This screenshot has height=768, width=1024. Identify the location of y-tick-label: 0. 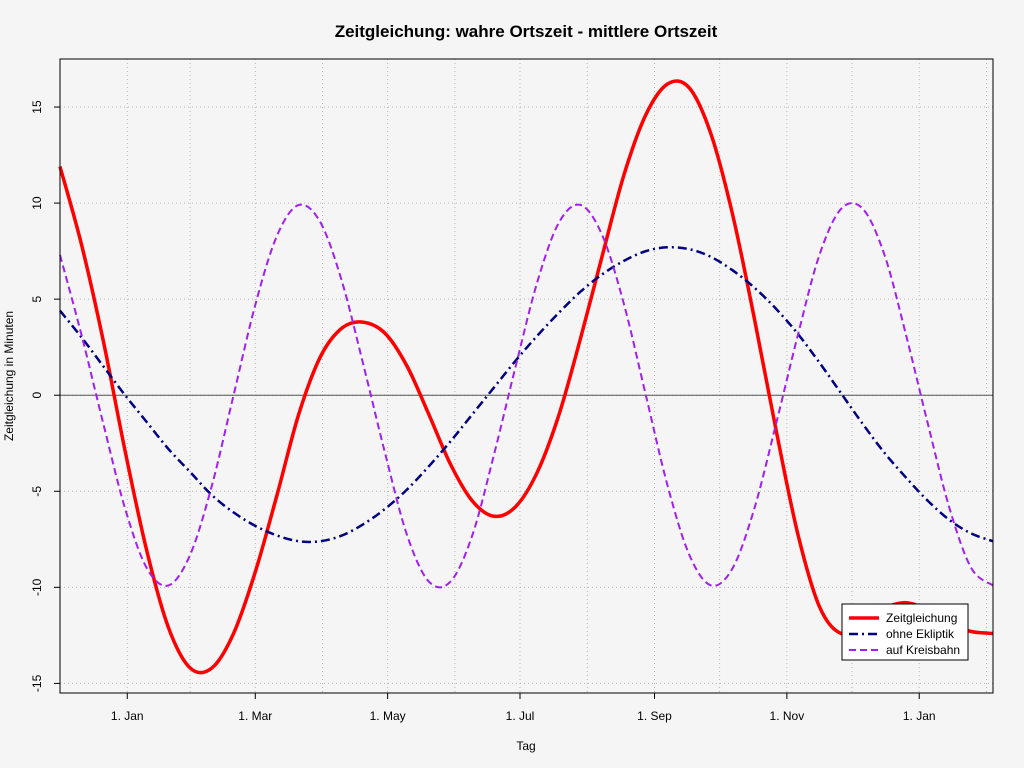
(37, 395).